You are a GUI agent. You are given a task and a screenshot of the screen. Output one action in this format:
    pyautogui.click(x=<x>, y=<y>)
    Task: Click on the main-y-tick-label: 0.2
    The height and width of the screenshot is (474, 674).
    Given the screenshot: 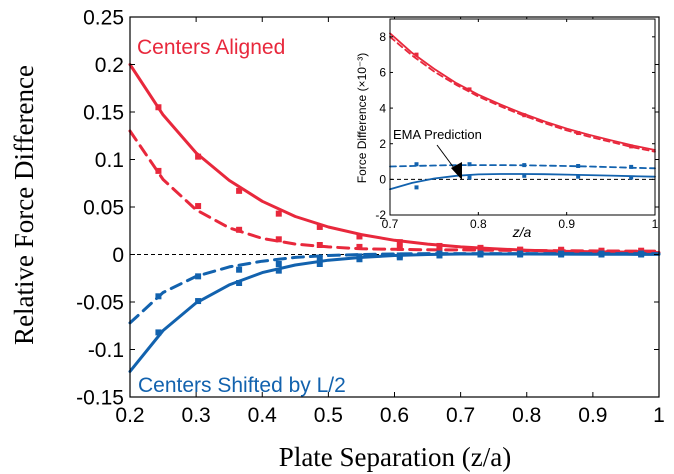 What is the action you would take?
    pyautogui.click(x=109, y=65)
    